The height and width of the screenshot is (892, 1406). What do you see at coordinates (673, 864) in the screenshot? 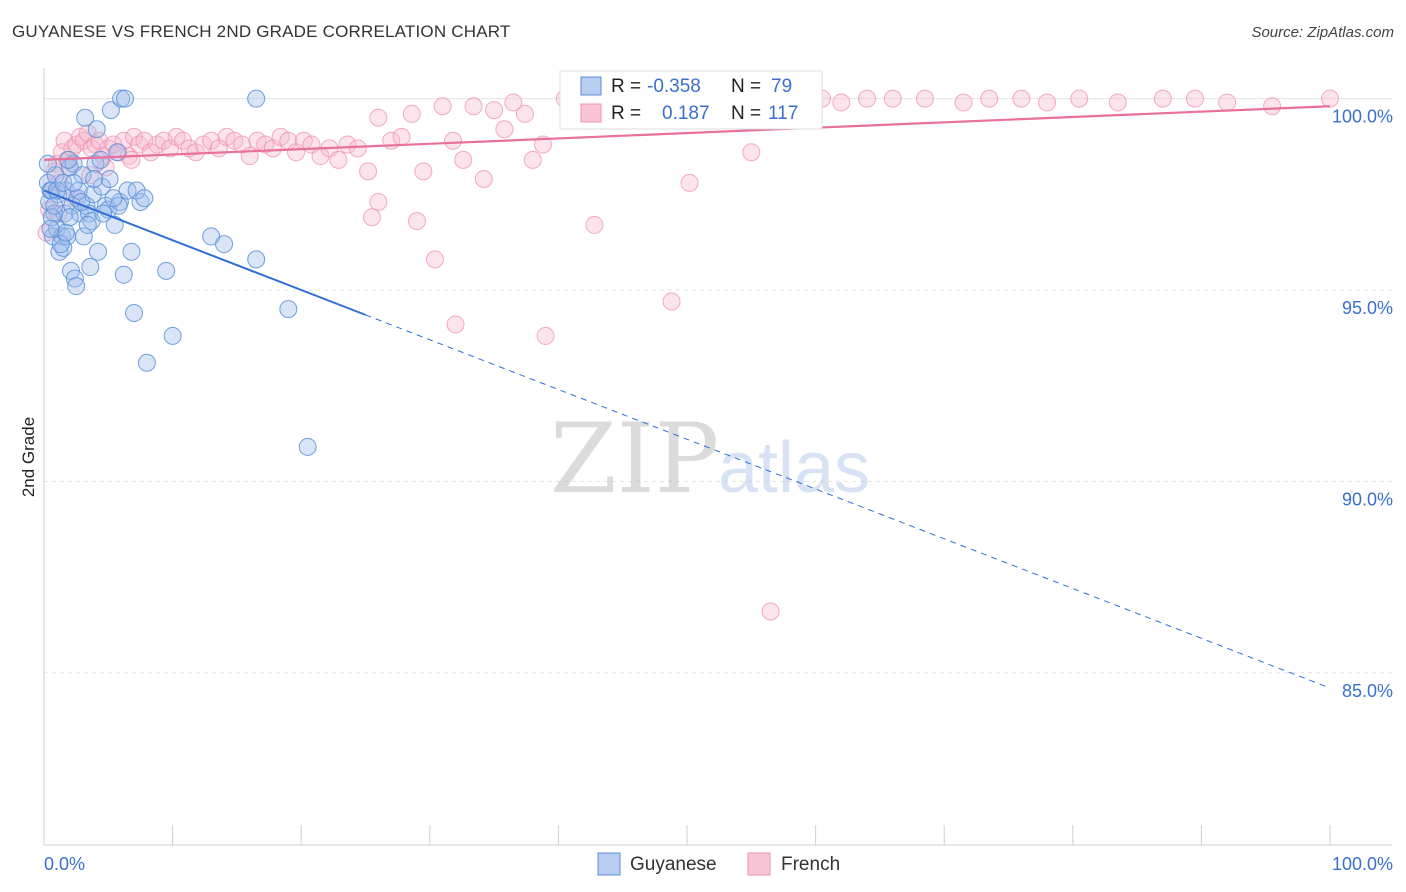
I see `legend-label-guyanese: Guyanese` at bounding box center [673, 864].